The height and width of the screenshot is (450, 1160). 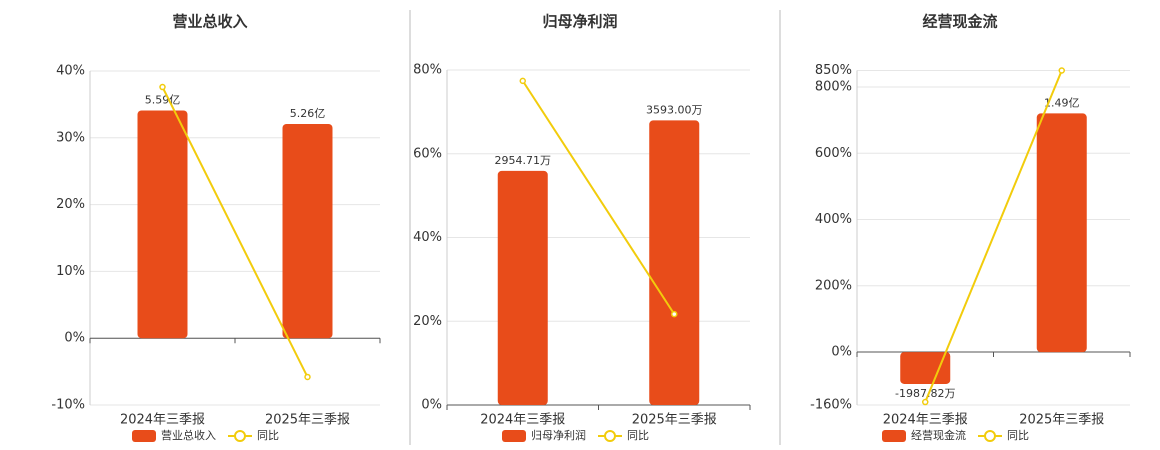 What do you see at coordinates (579, 22) in the screenshot?
I see `chart-title: 归母净利润` at bounding box center [579, 22].